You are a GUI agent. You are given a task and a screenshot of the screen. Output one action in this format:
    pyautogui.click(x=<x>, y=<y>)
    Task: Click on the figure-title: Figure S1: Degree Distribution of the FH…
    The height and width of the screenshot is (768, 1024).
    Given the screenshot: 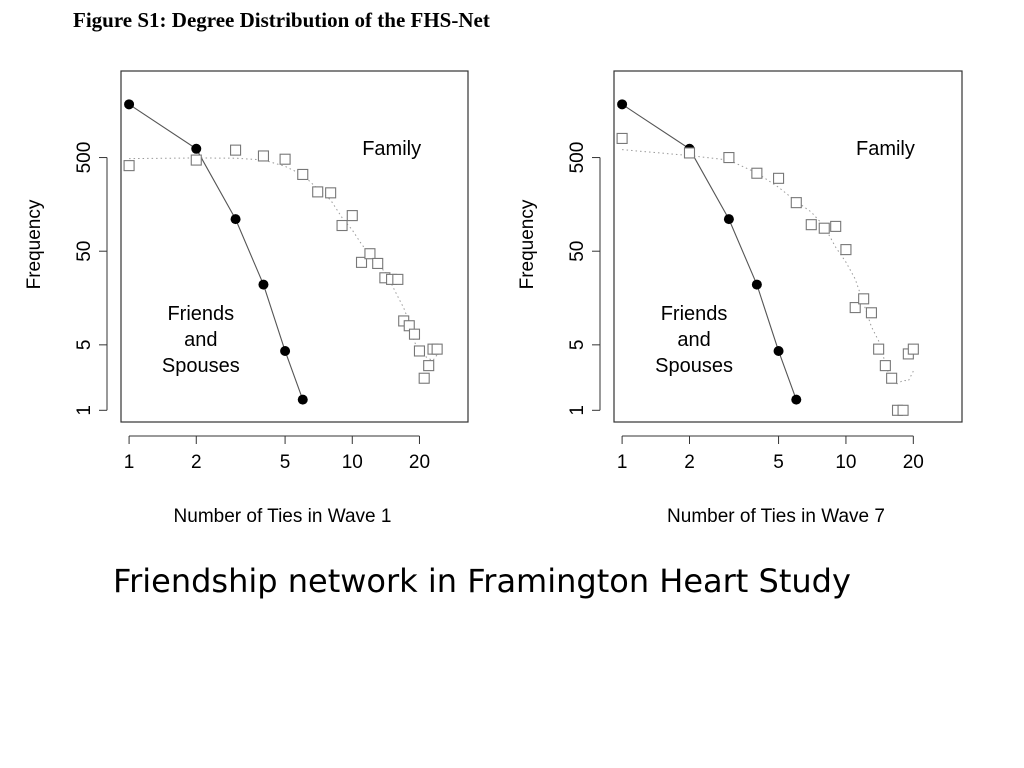 What is the action you would take?
    pyautogui.click(x=281, y=20)
    